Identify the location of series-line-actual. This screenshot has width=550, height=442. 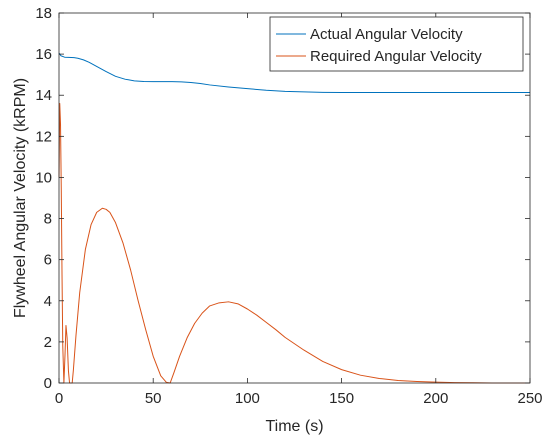
(294, 73).